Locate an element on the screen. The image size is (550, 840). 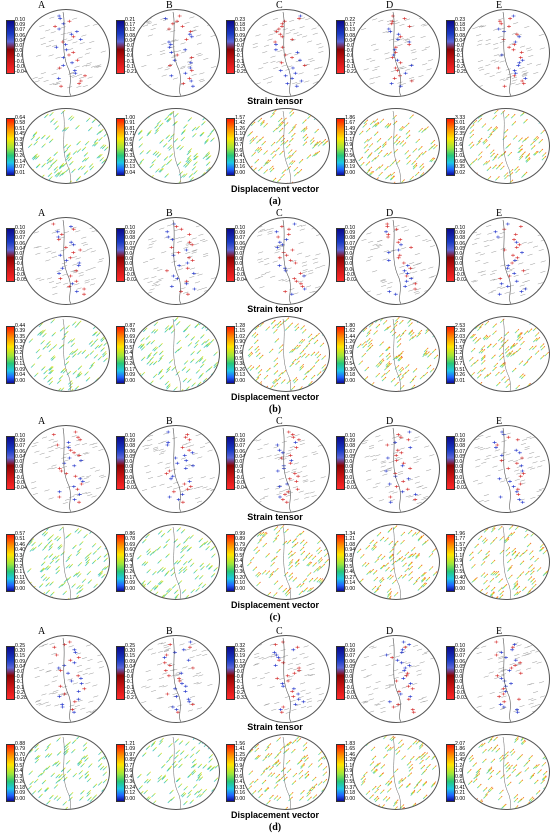
displacement-map is located at coordinates (66, 354).